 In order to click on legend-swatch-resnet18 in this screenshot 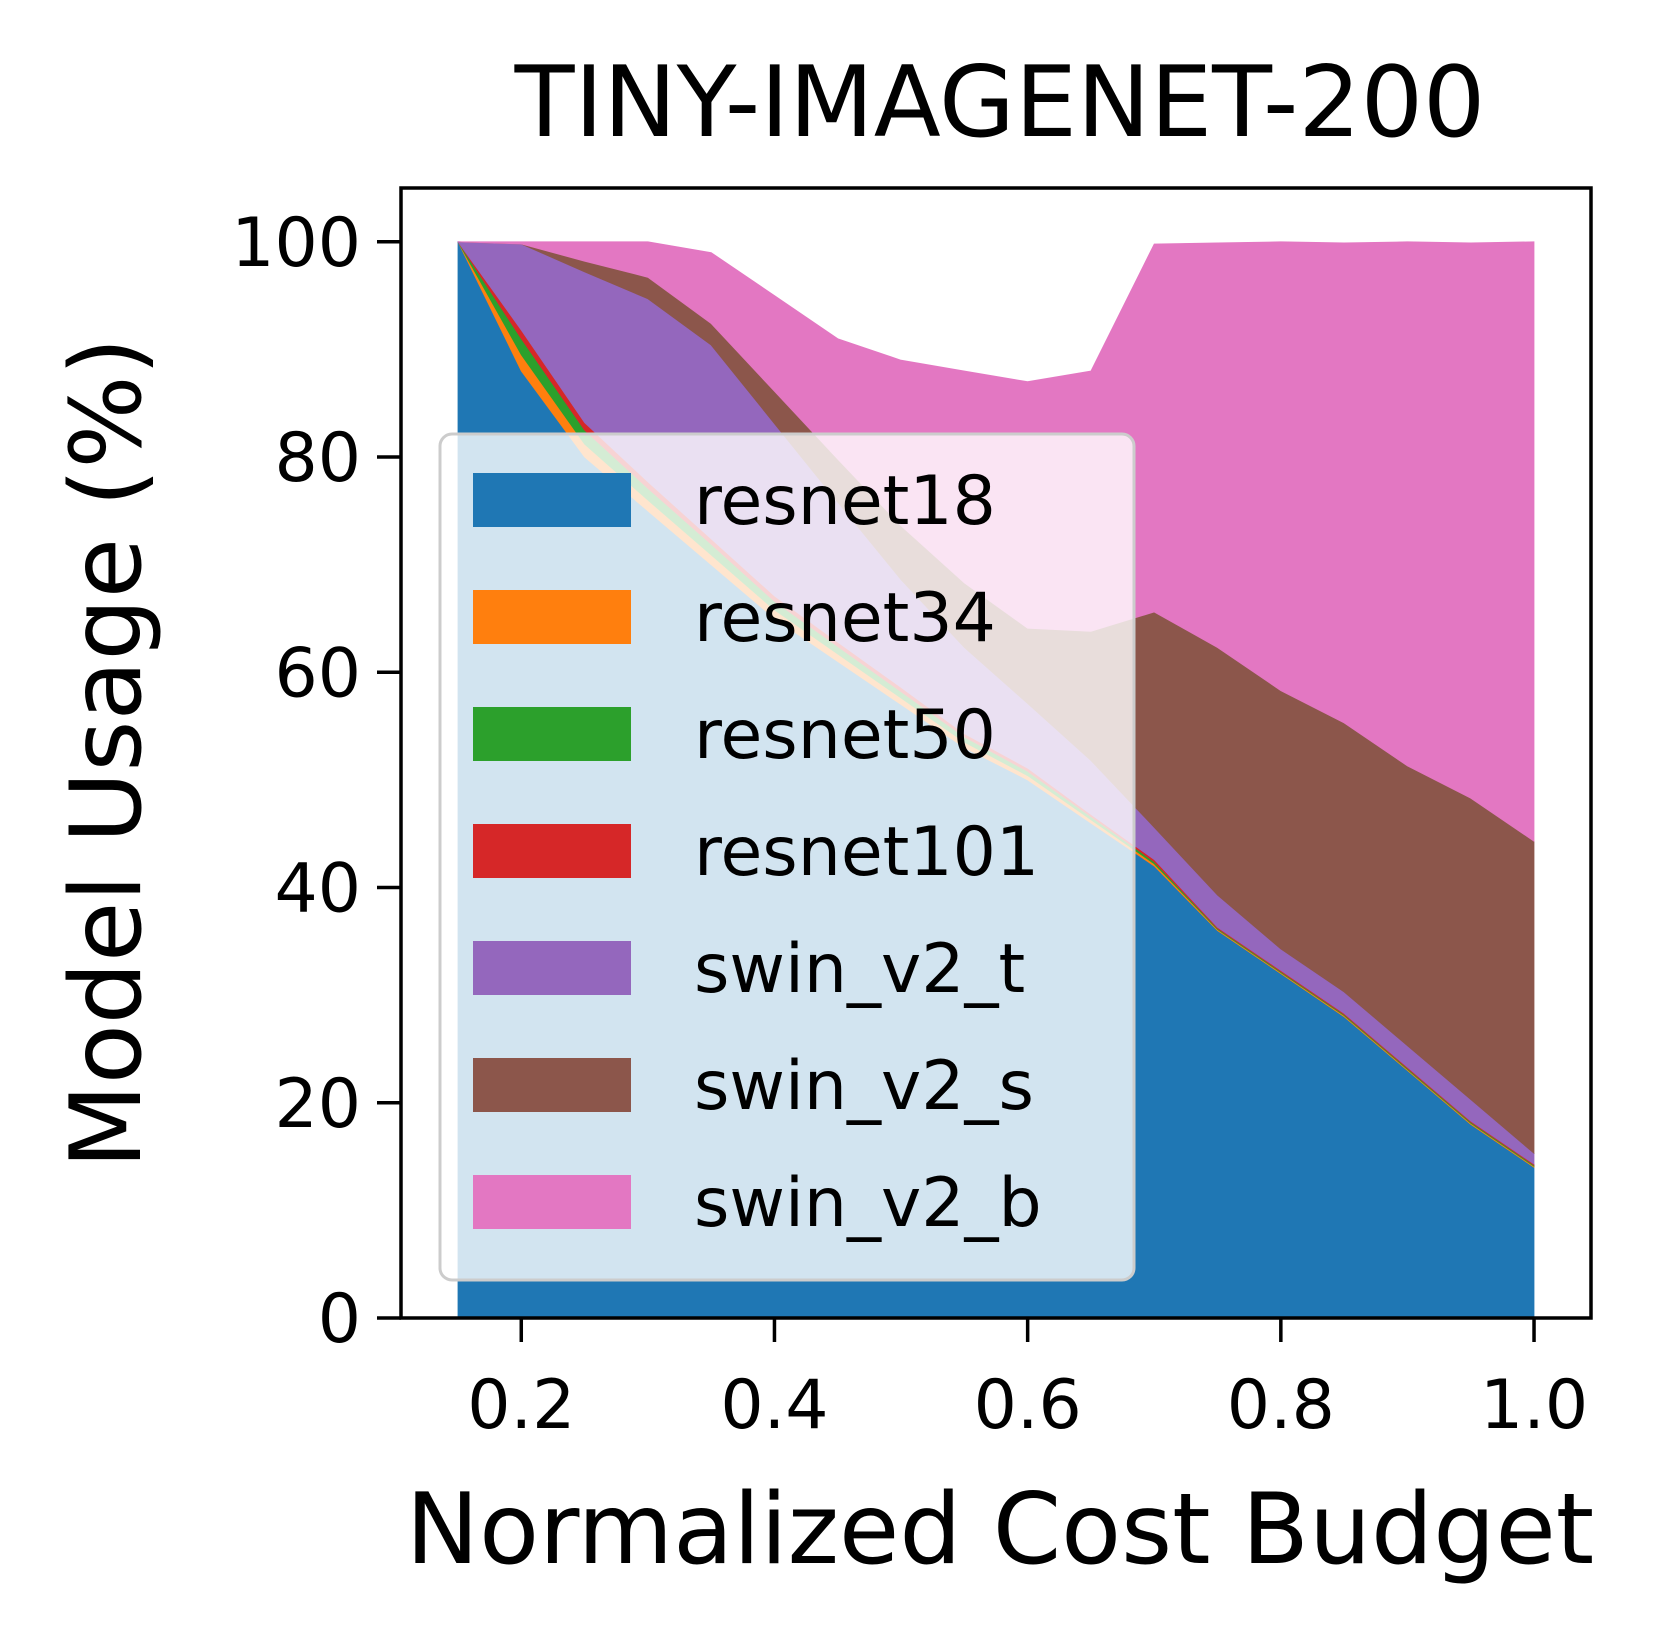, I will do `click(552, 500)`.